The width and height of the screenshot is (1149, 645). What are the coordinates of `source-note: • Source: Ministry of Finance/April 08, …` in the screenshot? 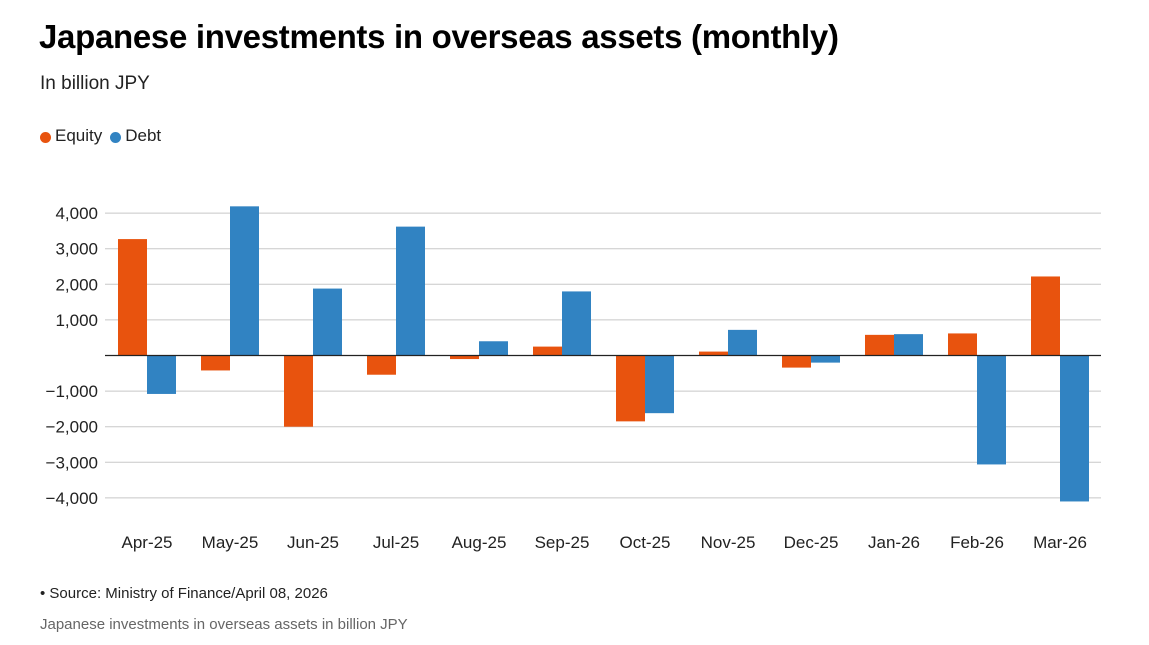 It's located at (184, 593).